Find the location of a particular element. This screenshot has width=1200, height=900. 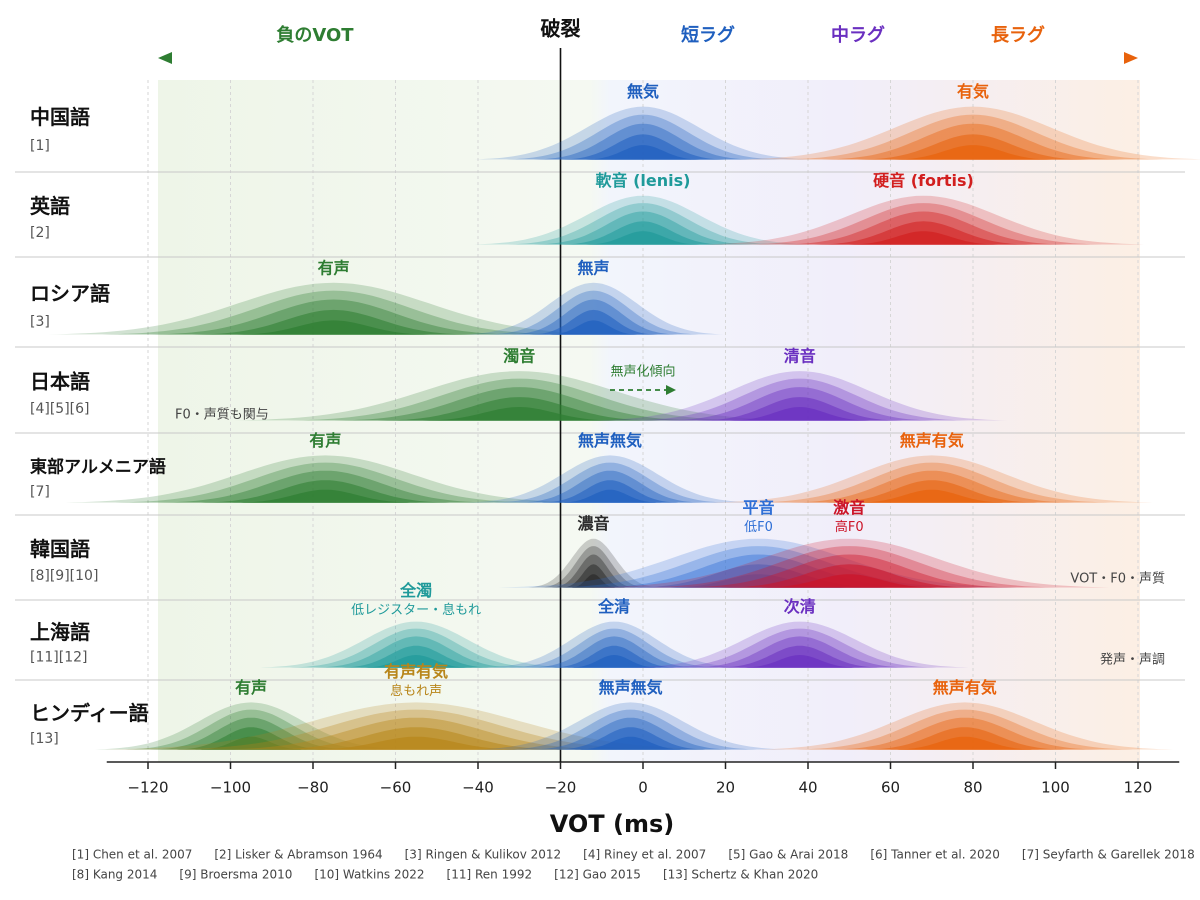

region-label: 負のVOT is located at coordinates (315, 35).